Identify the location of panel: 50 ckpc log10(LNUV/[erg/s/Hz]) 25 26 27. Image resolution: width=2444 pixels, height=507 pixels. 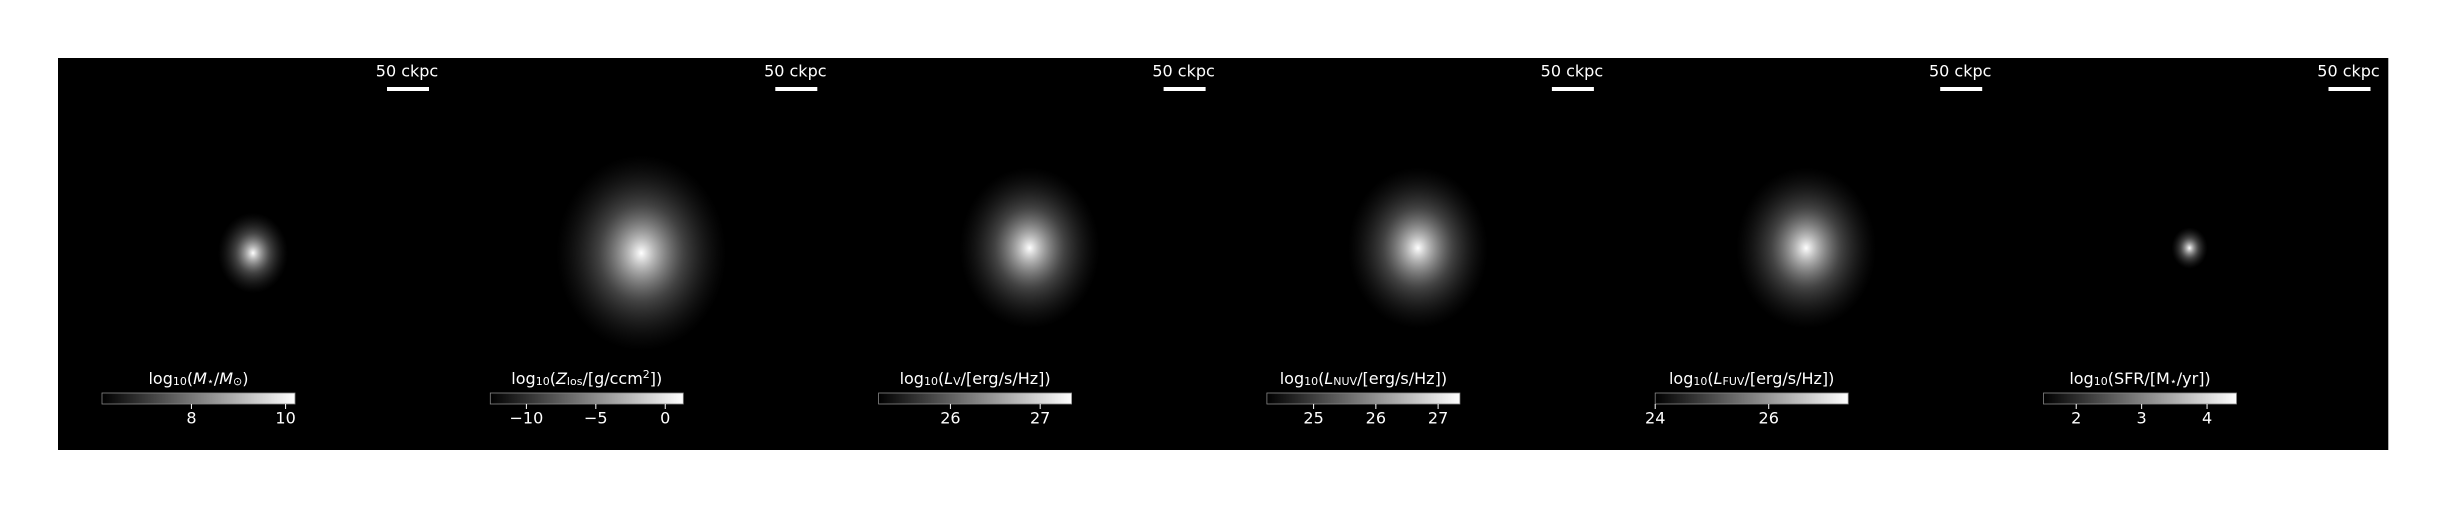
(1417, 254).